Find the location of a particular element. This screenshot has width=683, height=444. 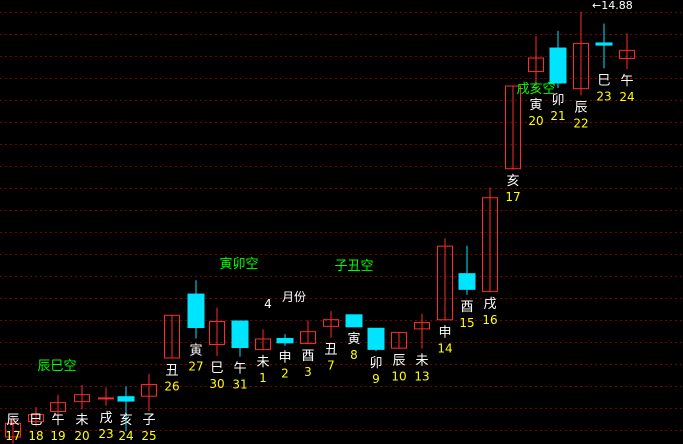

day-label: 25 is located at coordinates (148, 436).